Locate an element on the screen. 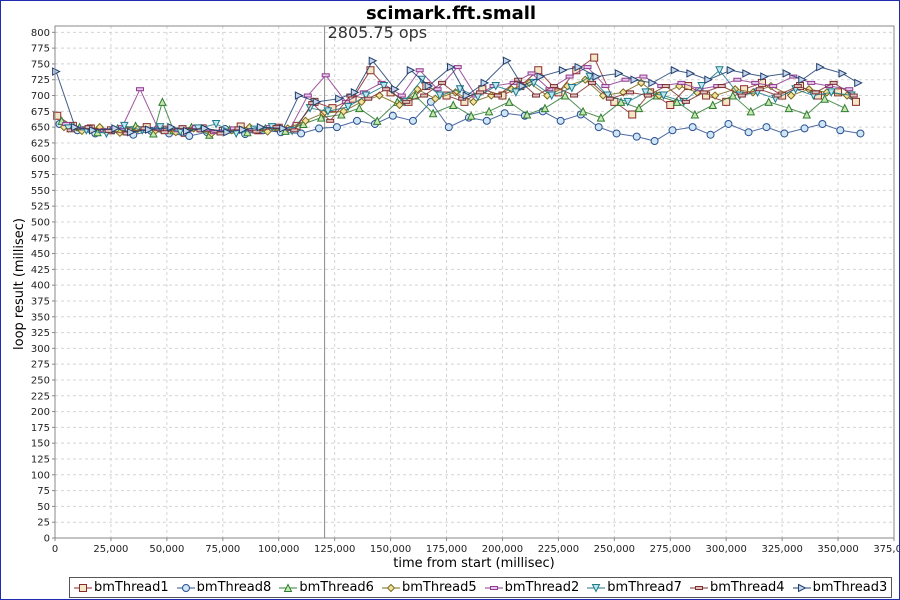  legend-label: bmThread3 is located at coordinates (850, 587).